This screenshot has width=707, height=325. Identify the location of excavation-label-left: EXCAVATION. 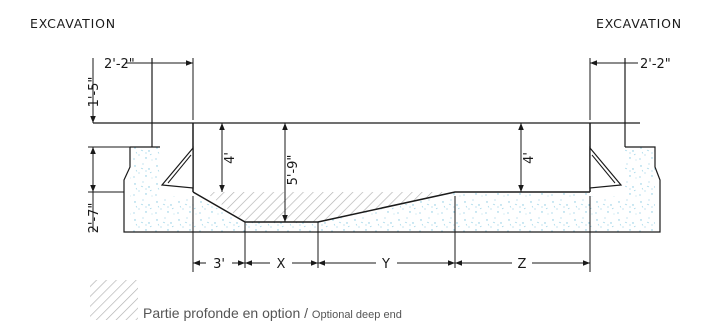
(73, 23).